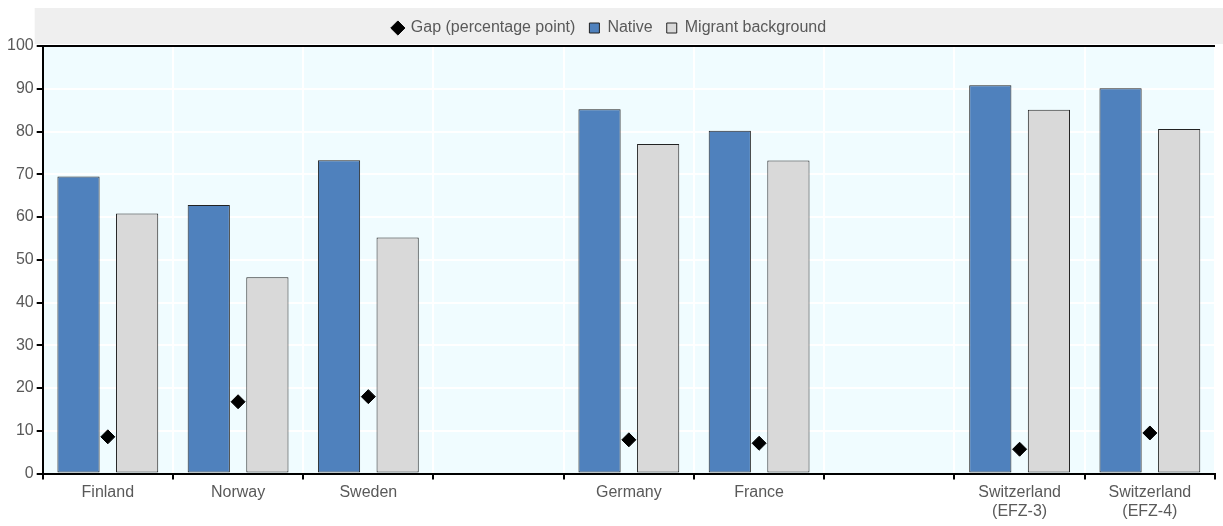  I want to click on legend-label: Gap (percentage point), so click(493, 27).